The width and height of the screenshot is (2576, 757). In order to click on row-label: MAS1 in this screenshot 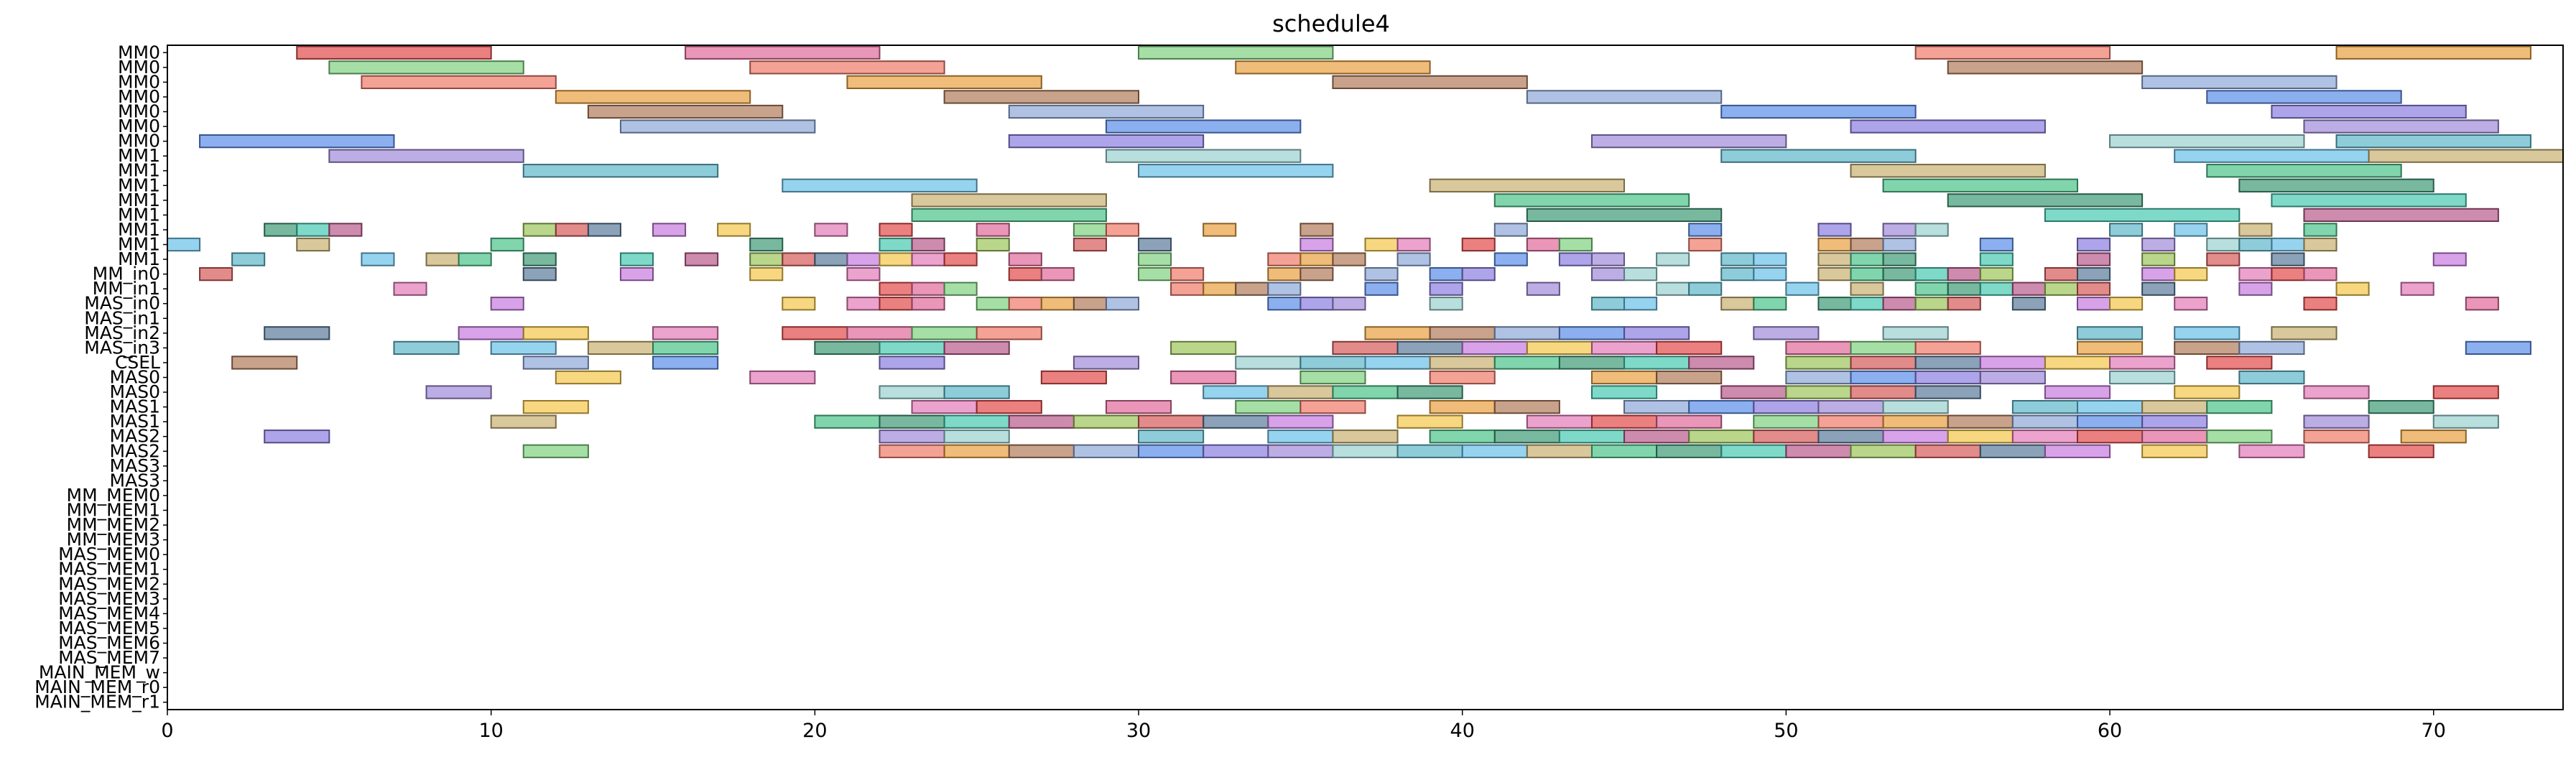, I will do `click(135, 406)`.